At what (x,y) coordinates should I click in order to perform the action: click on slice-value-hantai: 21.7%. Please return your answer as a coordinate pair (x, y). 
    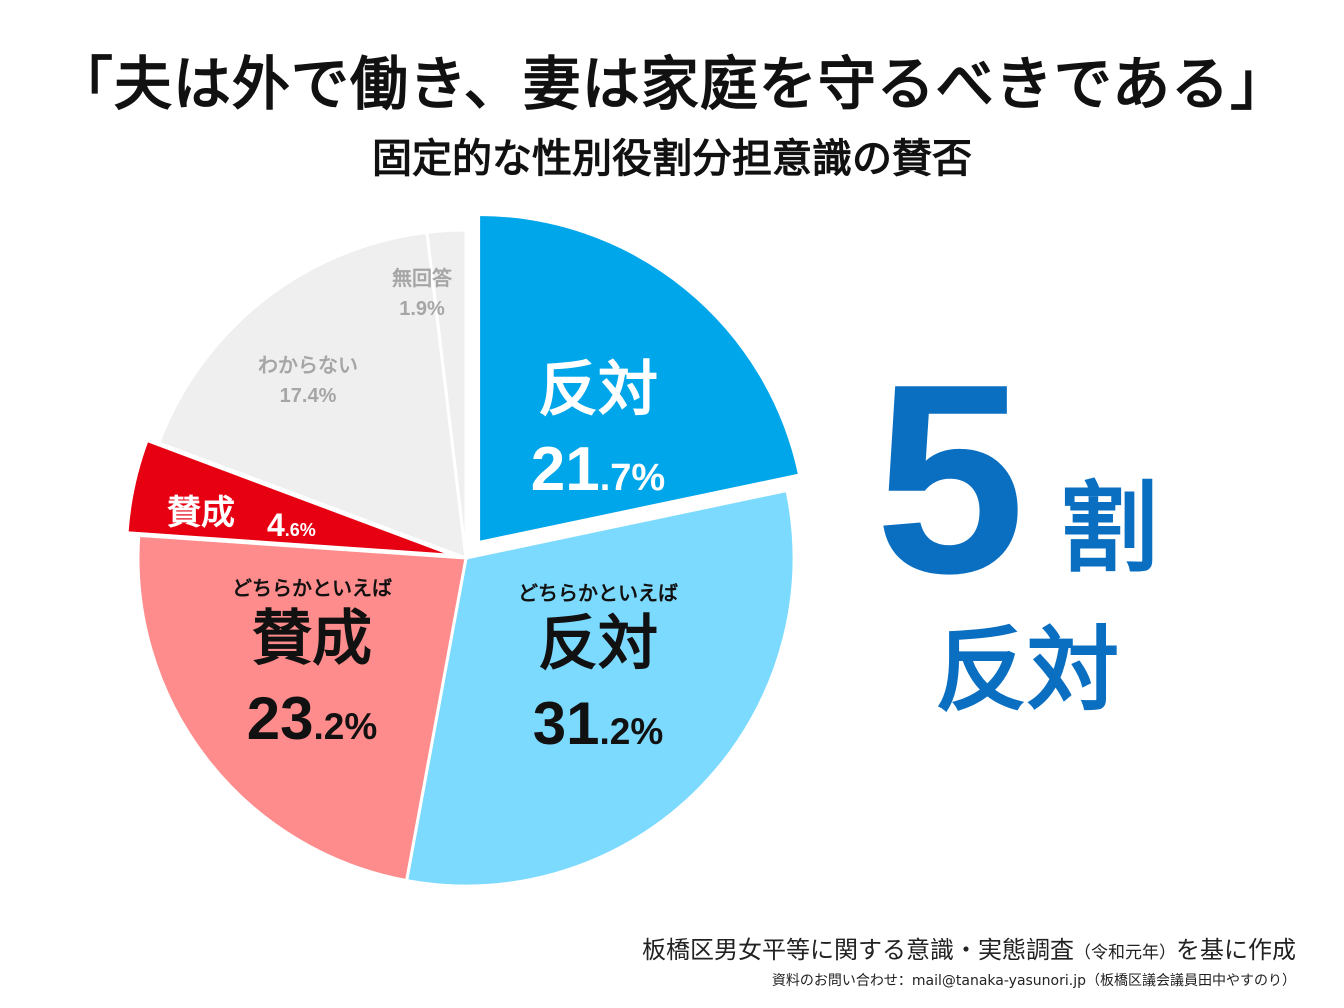
    Looking at the image, I should click on (598, 469).